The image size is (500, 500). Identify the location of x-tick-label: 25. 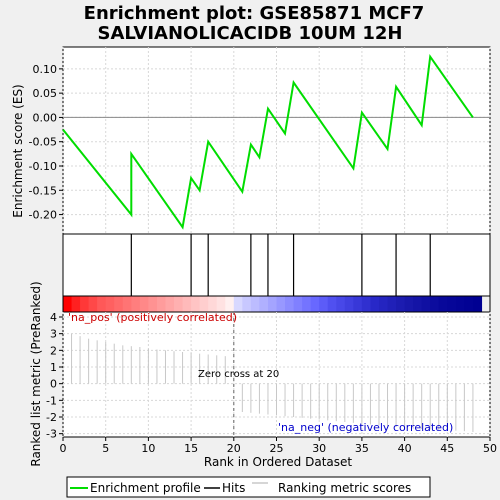
(277, 448).